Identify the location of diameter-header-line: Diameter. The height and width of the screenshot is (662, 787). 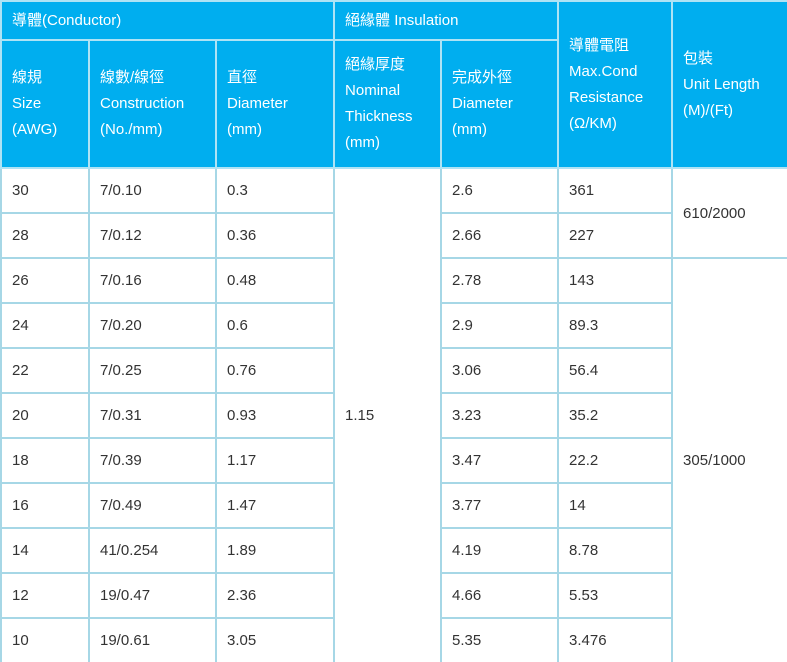
(257, 103).